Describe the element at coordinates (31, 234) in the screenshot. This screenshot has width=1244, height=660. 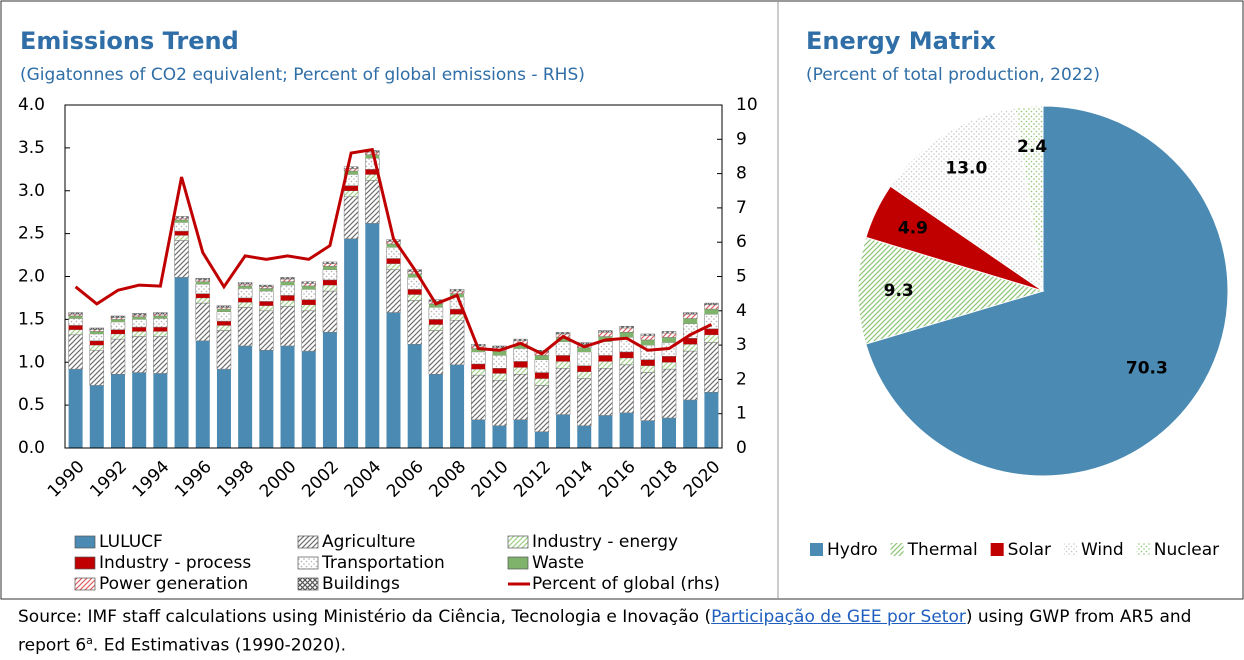
I see `y-tick-label: 2.5` at that location.